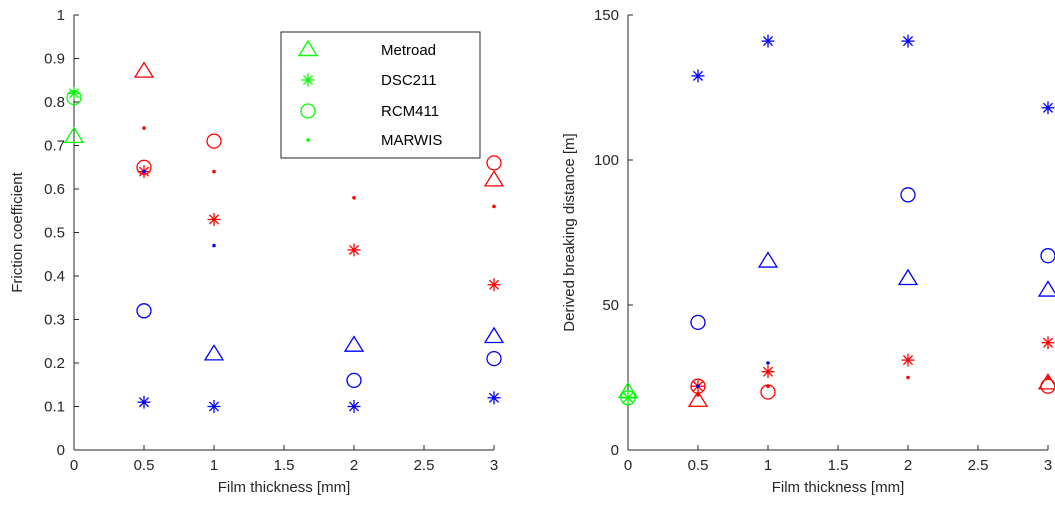 The image size is (1055, 510). I want to click on distance-y-tick-label: 150, so click(606, 15).